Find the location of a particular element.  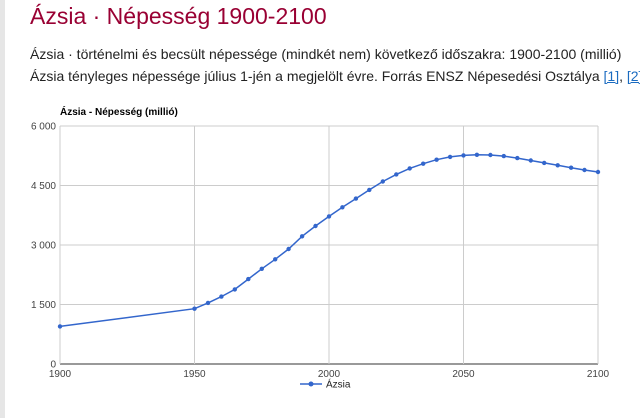

reference-link-1: [1] is located at coordinates (611, 76).